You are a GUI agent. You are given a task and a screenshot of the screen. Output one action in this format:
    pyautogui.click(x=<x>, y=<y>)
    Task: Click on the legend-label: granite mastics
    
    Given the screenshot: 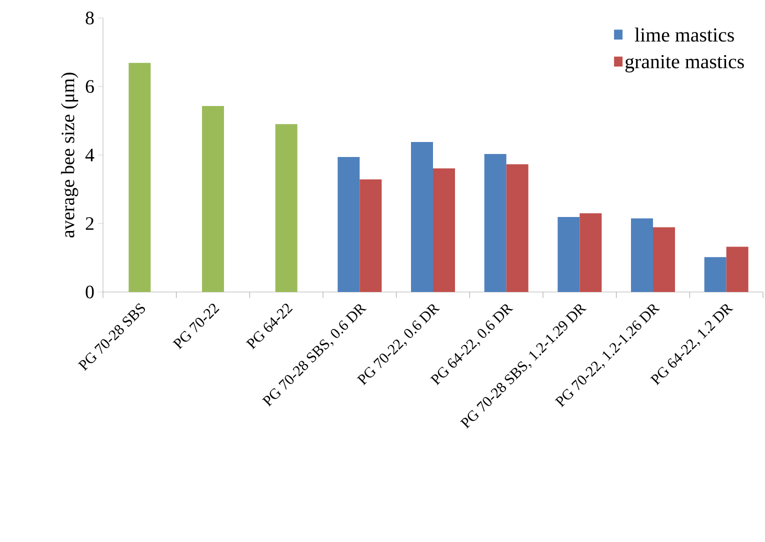 What is the action you would take?
    pyautogui.click(x=684, y=63)
    